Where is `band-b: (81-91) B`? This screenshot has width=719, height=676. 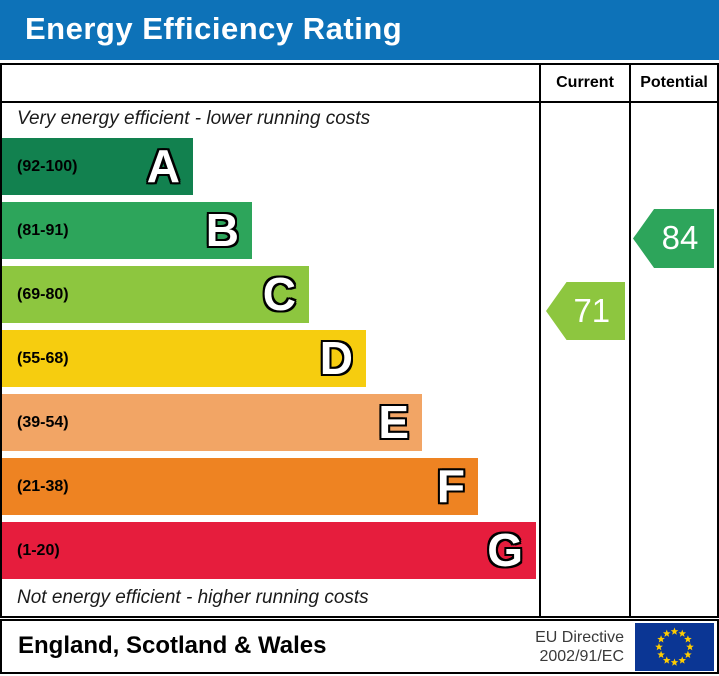 band-b: (81-91) B is located at coordinates (127, 230).